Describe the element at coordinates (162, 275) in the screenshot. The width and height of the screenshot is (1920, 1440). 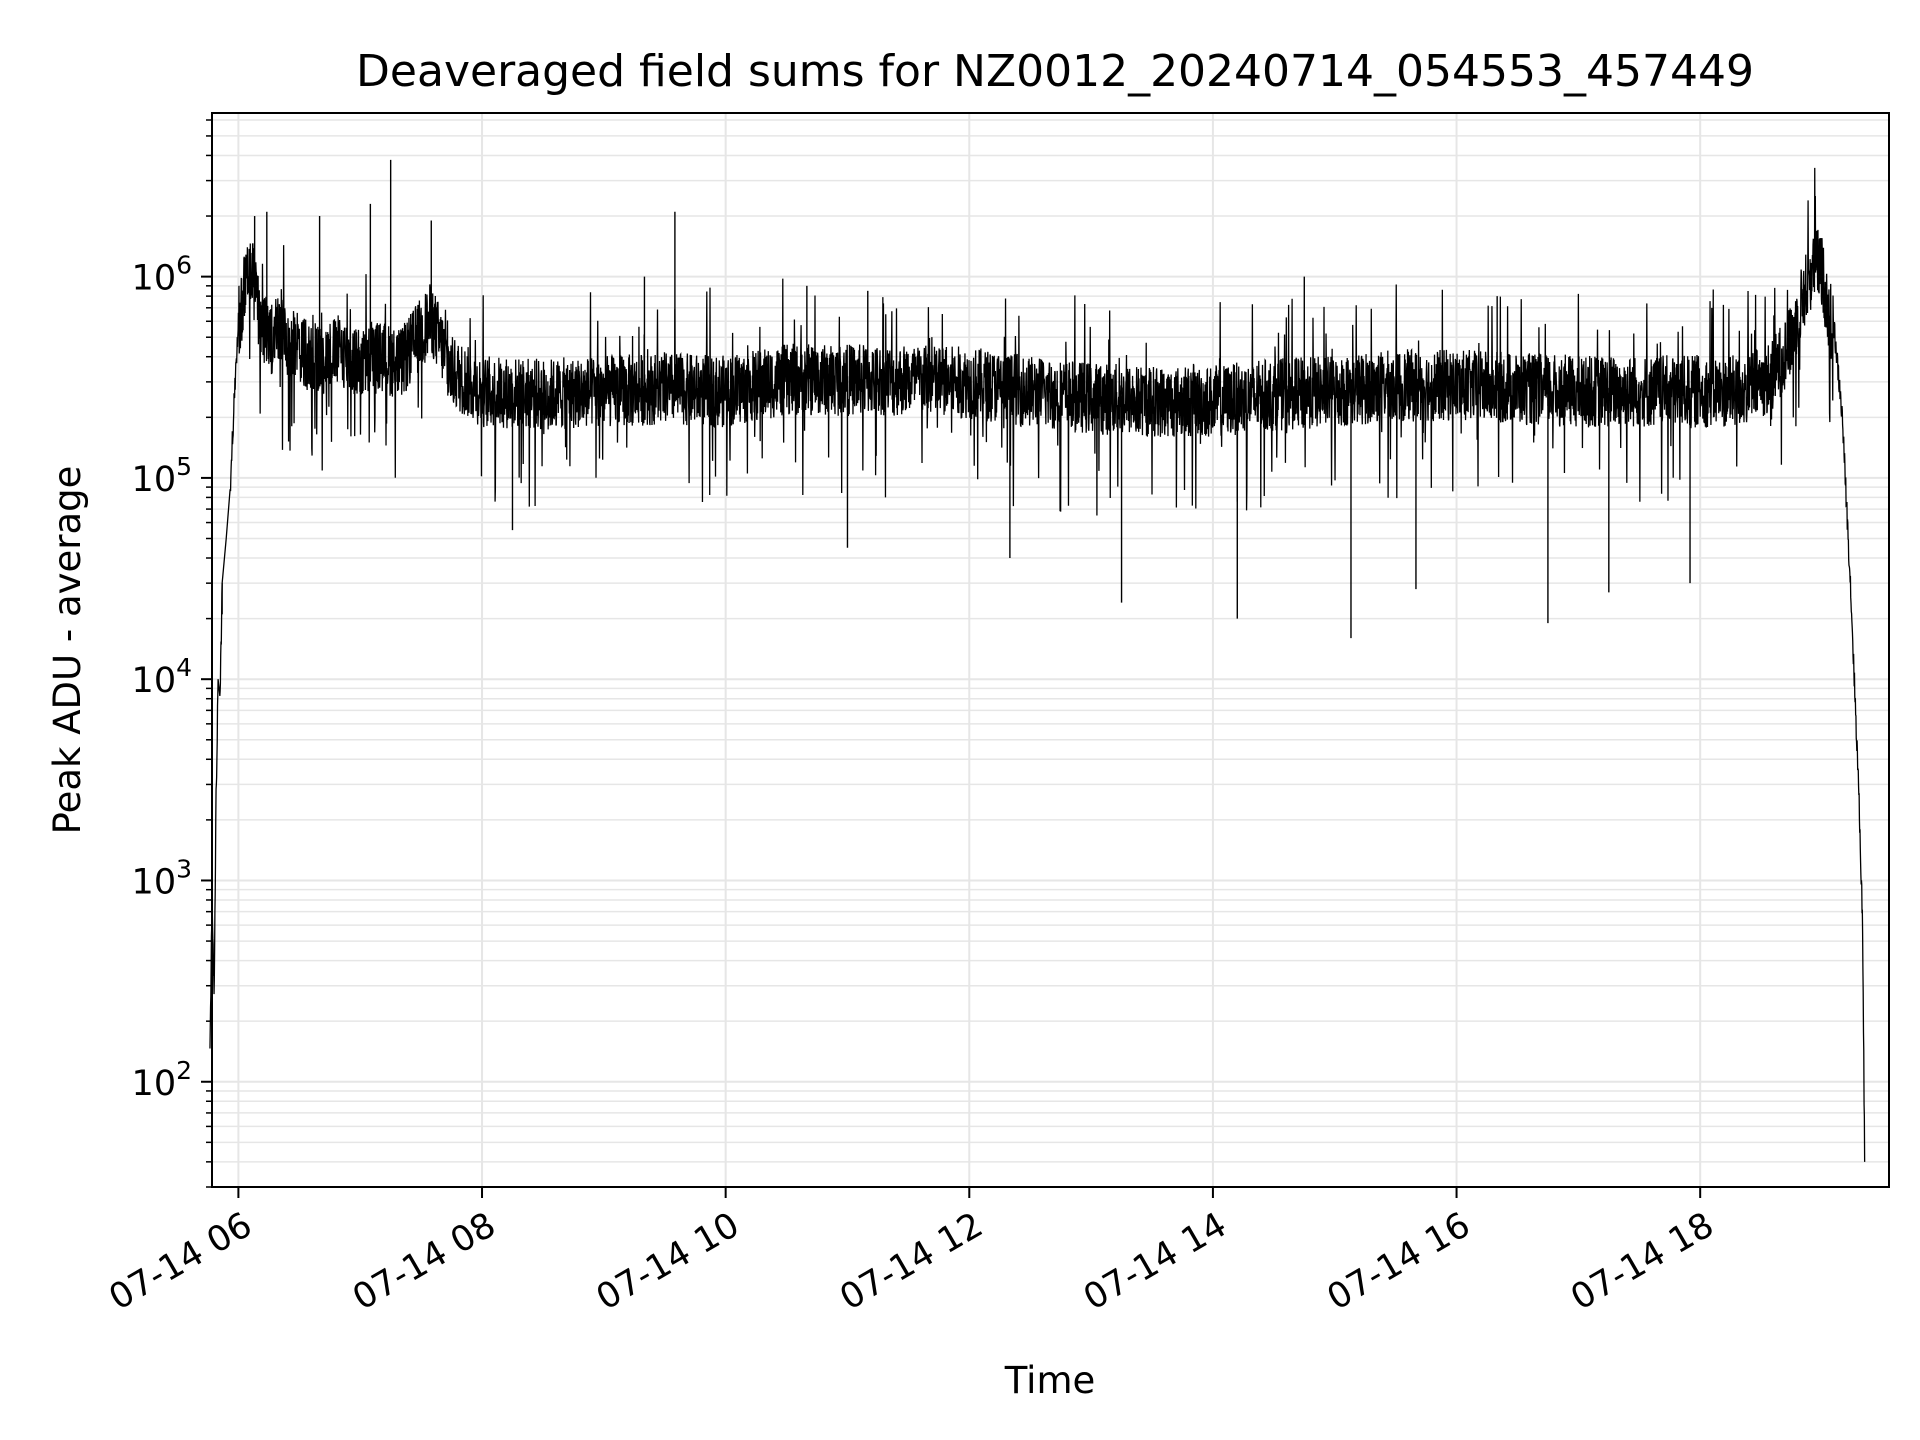
I see `y-tick-label: 10⁶` at that location.